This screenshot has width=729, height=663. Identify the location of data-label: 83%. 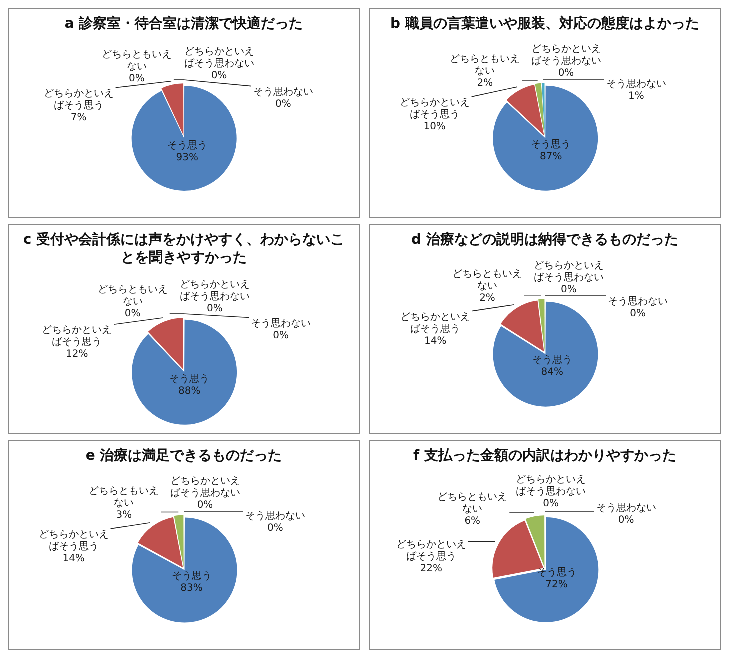
(191, 588).